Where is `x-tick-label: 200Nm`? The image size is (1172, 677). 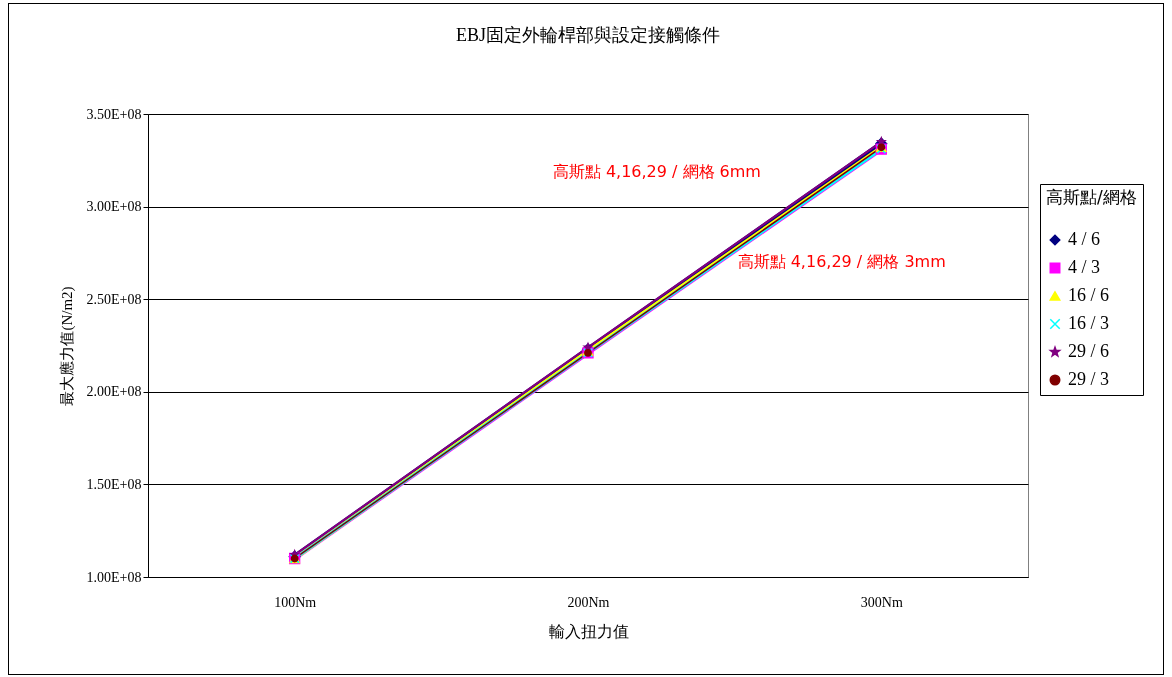
x-tick-label: 200Nm is located at coordinates (588, 602).